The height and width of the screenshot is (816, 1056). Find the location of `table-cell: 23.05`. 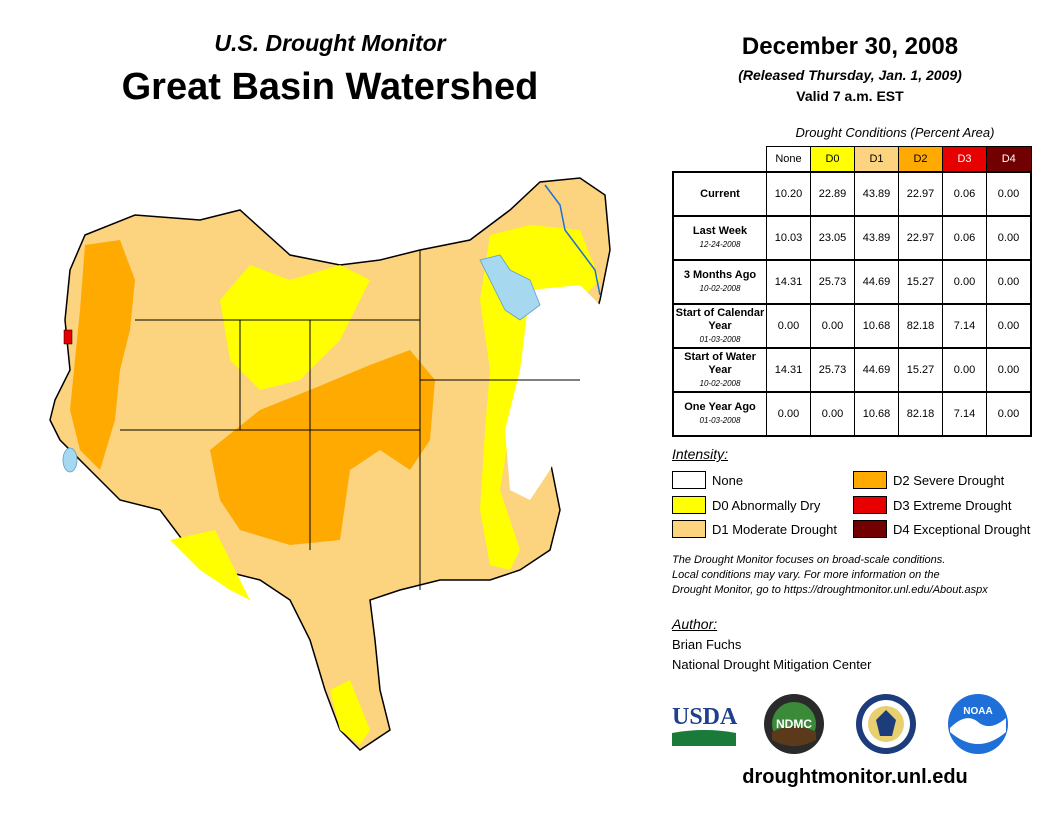

table-cell: 23.05 is located at coordinates (832, 238).